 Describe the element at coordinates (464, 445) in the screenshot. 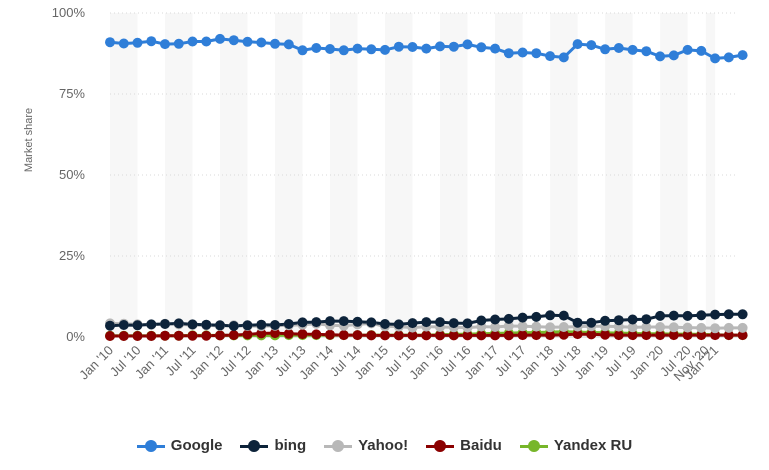

I see `legend-item-baidu: Baidu` at that location.